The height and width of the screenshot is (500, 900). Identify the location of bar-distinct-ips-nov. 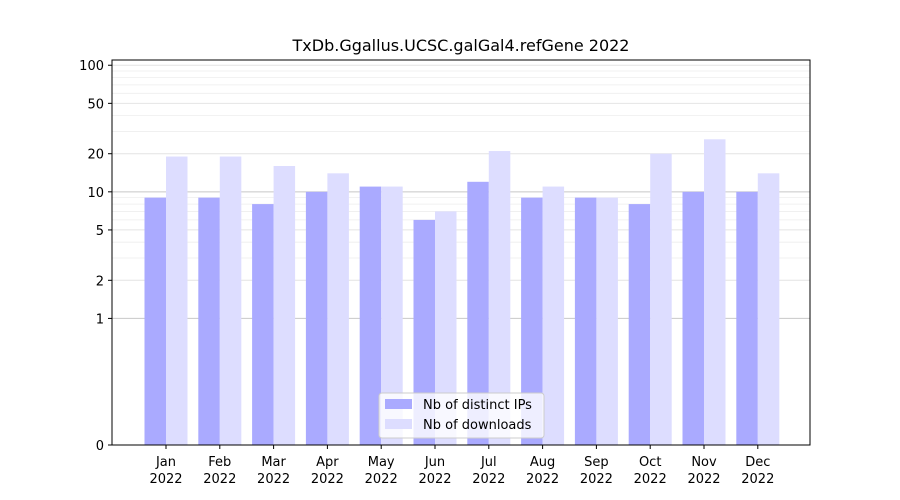
(693, 318).